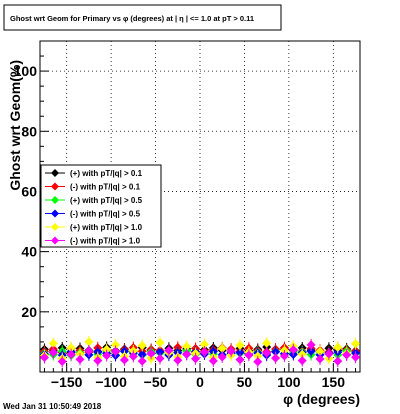 This screenshot has width=400, height=414. Describe the element at coordinates (105, 241) in the screenshot. I see `legend-label: (-) with pT/|q| > 1.0` at that location.